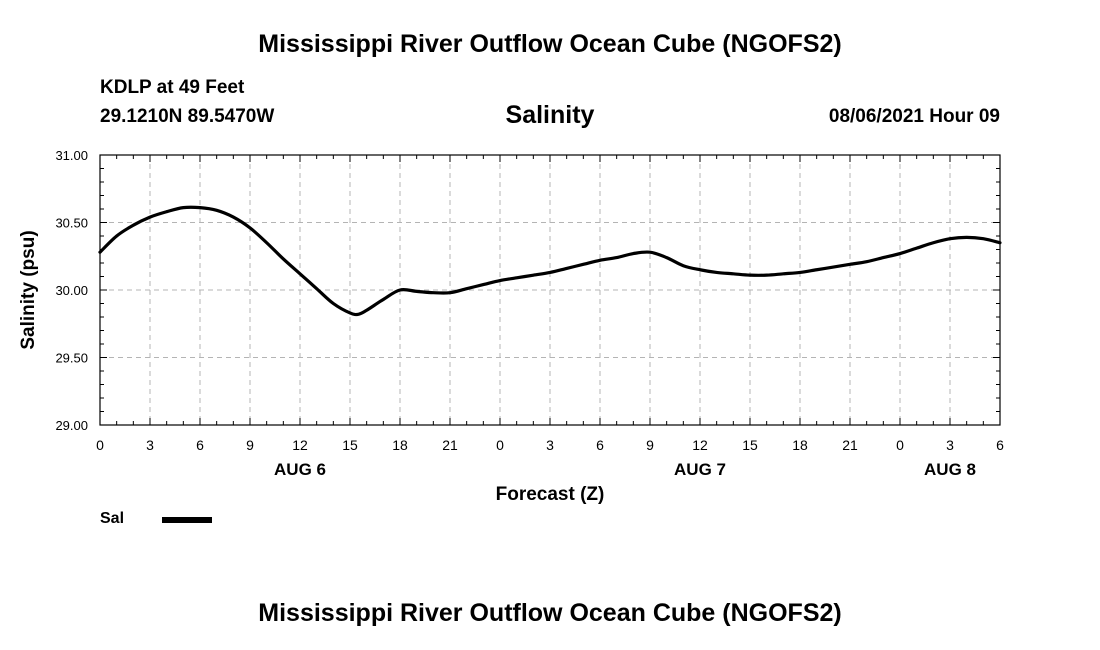 The height and width of the screenshot is (650, 1100). What do you see at coordinates (550, 494) in the screenshot?
I see `x-axis-label: Forecast (Z)` at bounding box center [550, 494].